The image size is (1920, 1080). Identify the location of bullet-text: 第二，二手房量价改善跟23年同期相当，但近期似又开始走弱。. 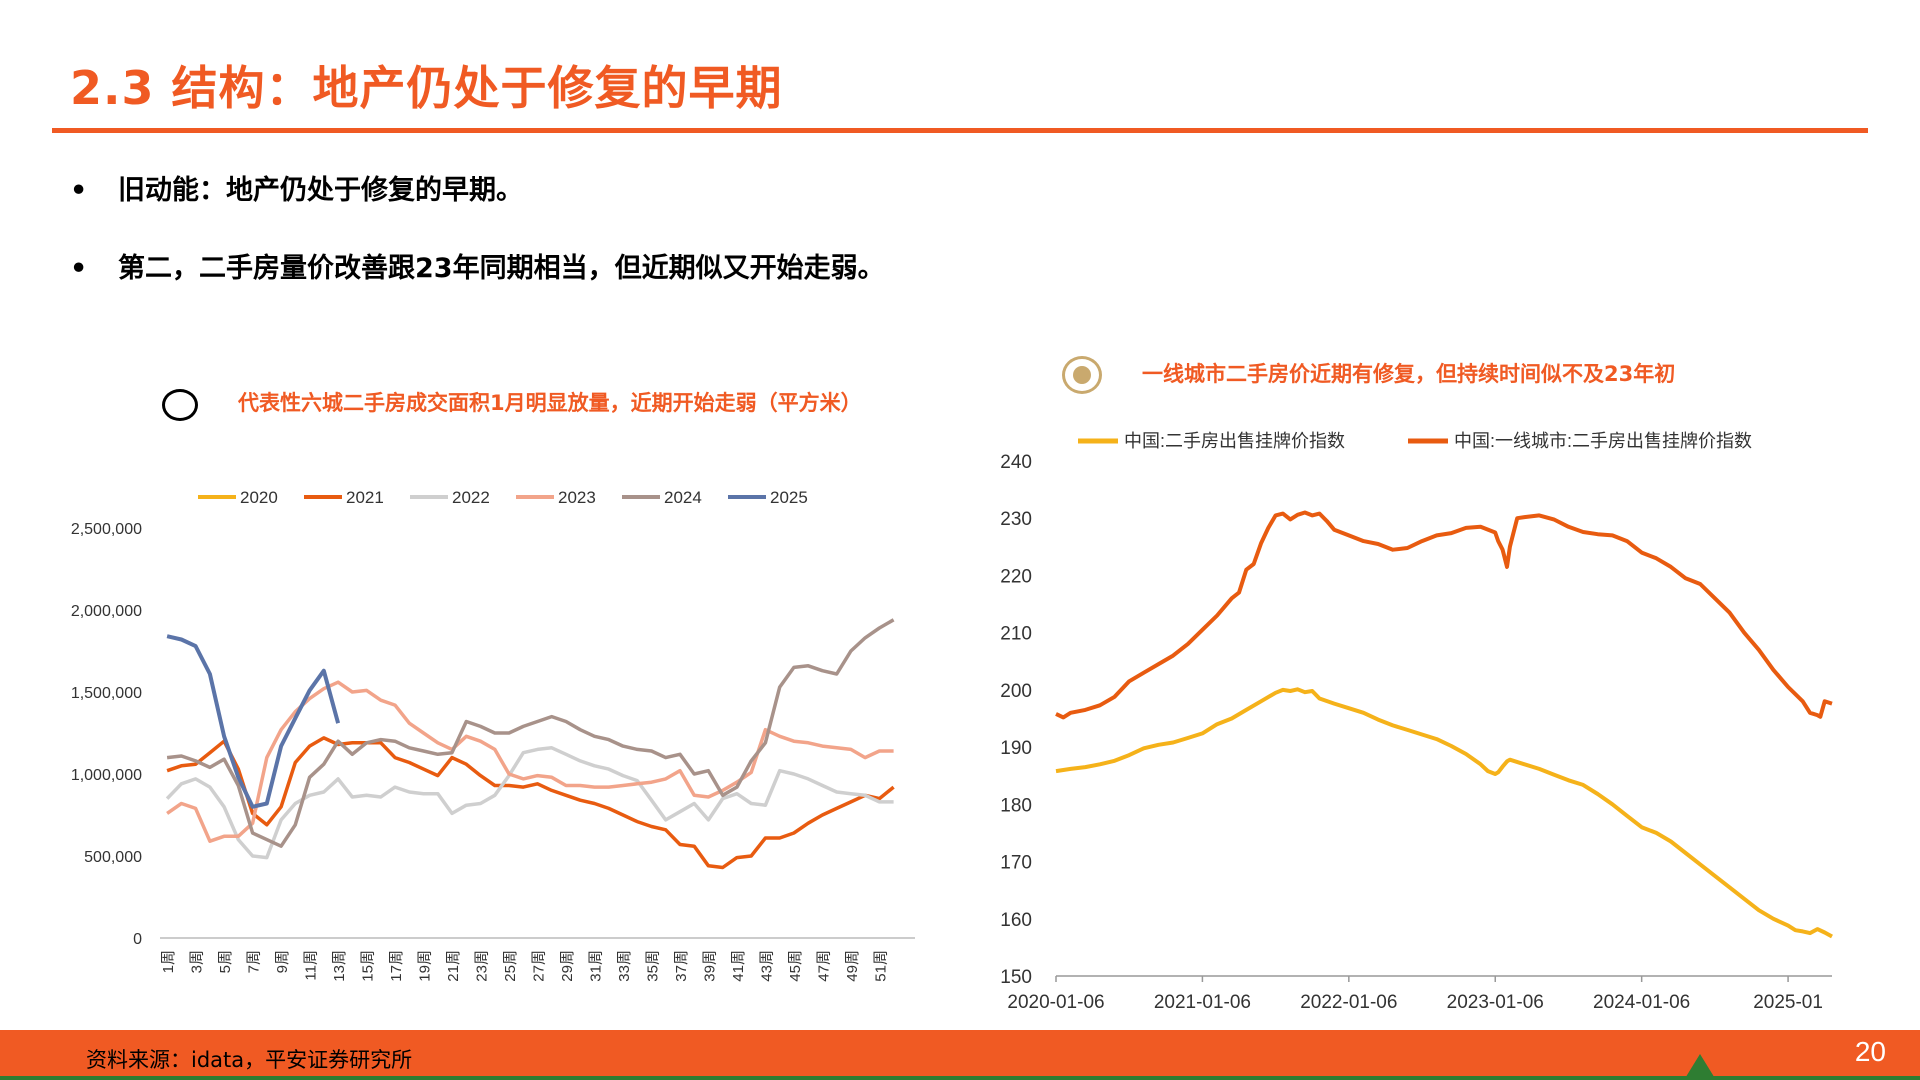
(501, 268).